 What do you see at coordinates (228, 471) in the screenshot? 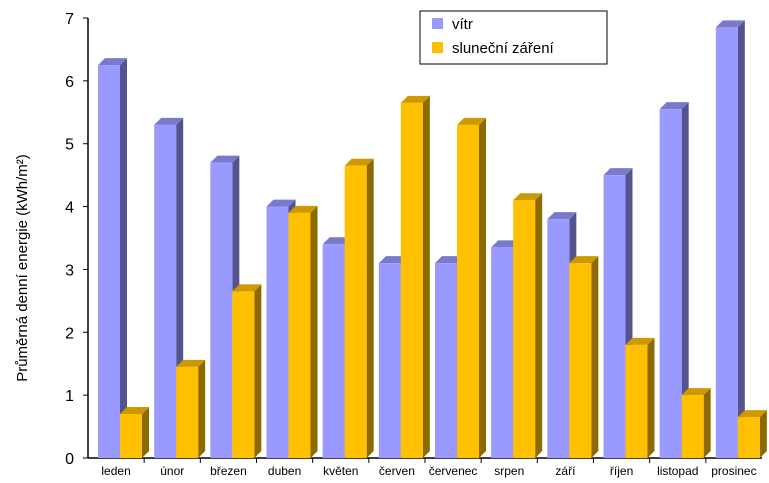
I see `x-tick-label: březen` at bounding box center [228, 471].